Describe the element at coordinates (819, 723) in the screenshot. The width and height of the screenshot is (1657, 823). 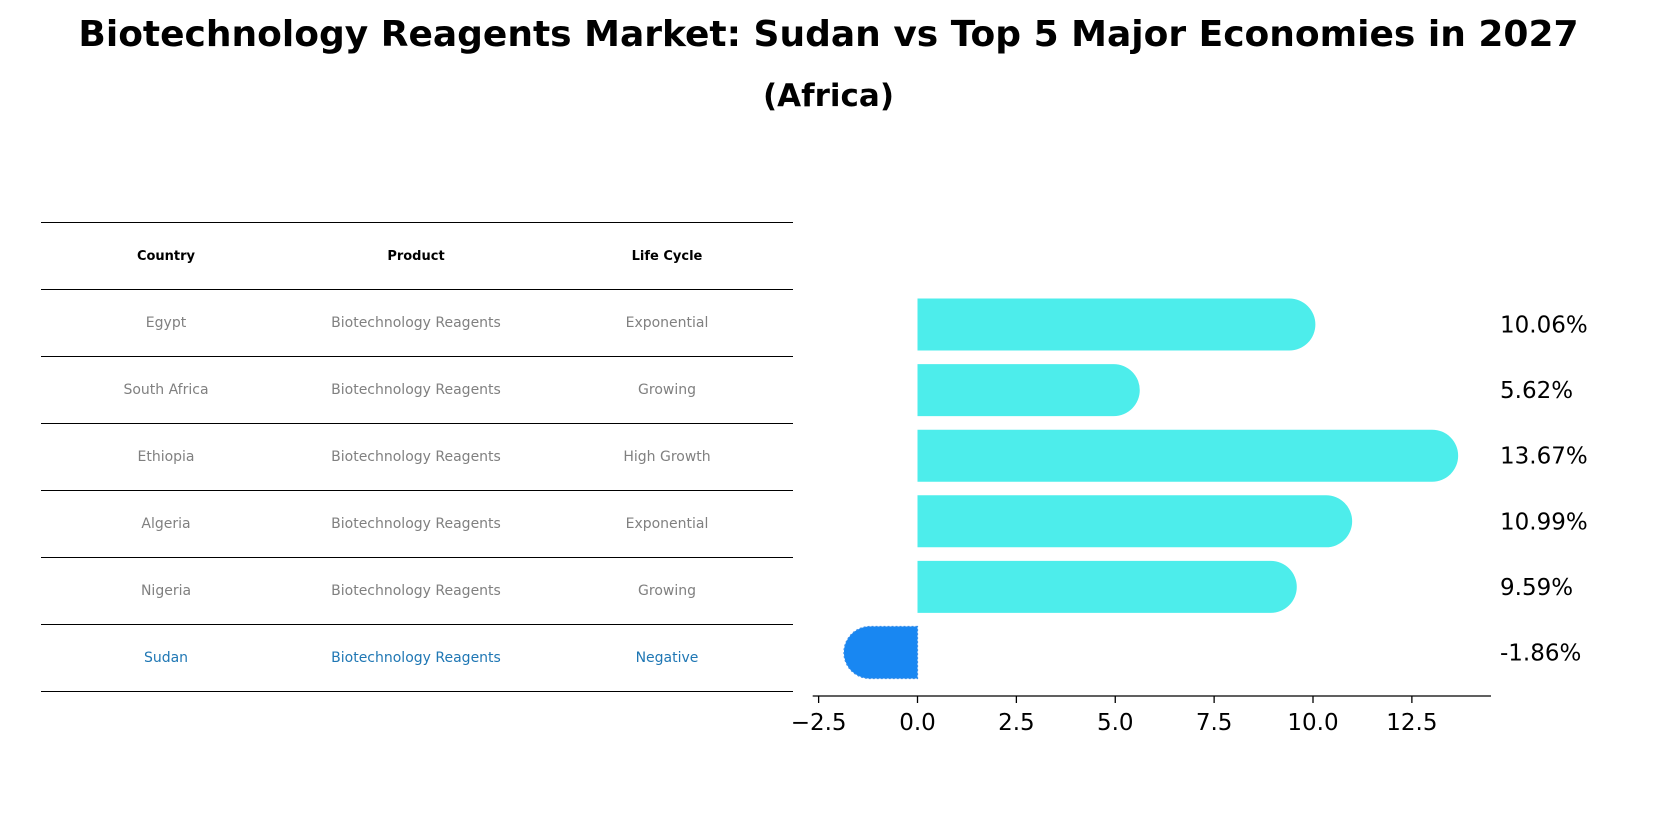
I see `x-tick-label: −2.5` at that location.